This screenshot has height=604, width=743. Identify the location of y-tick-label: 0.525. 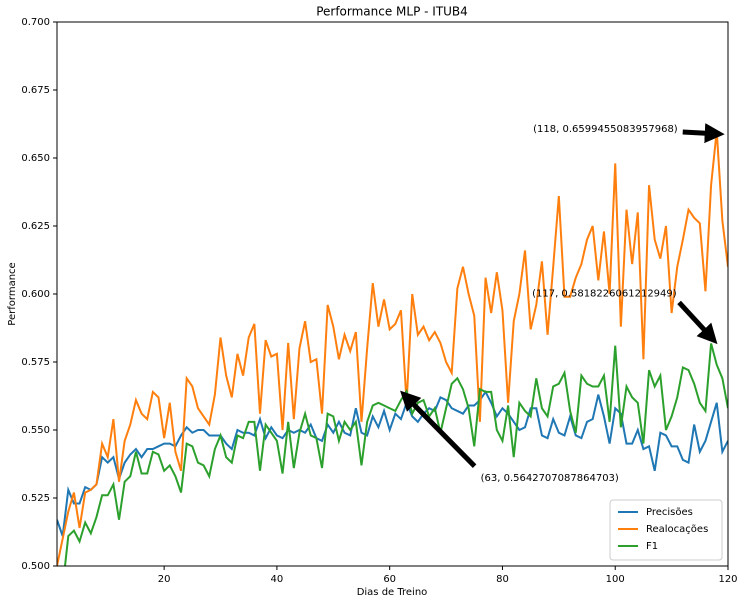
(35, 498).